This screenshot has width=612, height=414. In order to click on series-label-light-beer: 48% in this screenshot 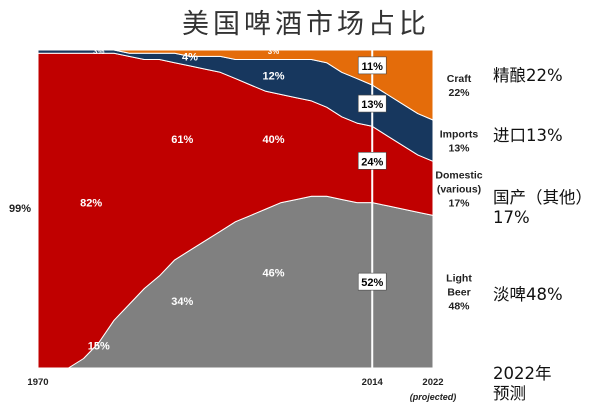, I will do `click(459, 307)`.